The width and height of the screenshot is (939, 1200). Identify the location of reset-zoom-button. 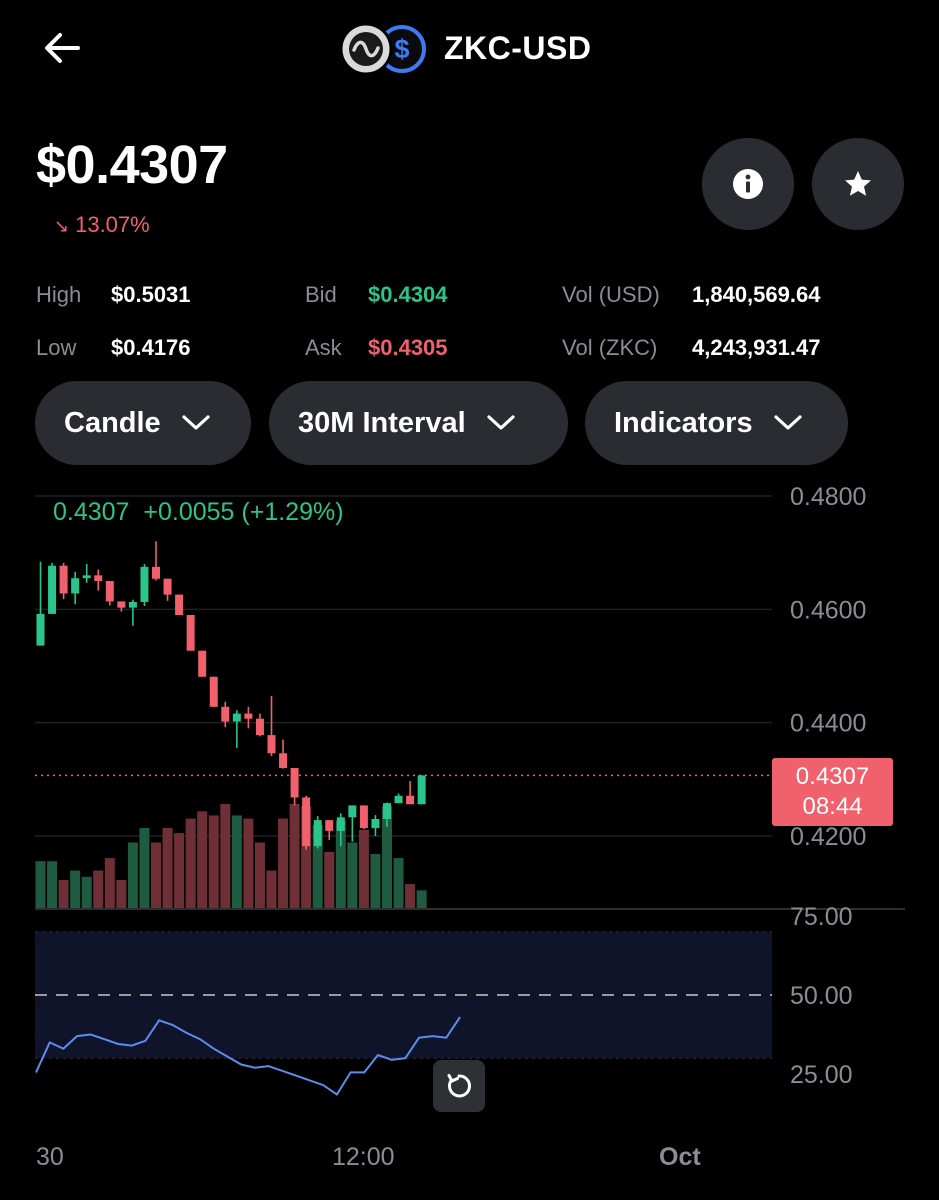
(459, 1086).